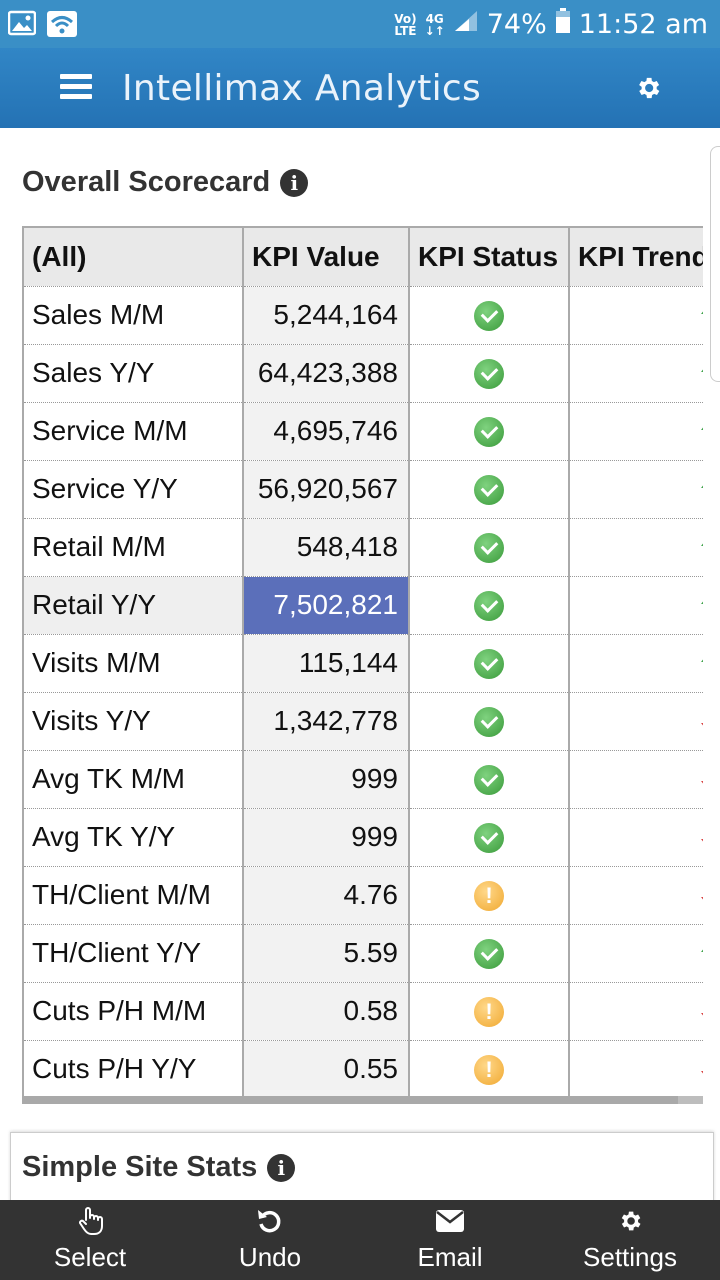 This screenshot has height=1280, width=720. What do you see at coordinates (134, 721) in the screenshot?
I see `kpi-name-cell: Visits Y/Y` at bounding box center [134, 721].